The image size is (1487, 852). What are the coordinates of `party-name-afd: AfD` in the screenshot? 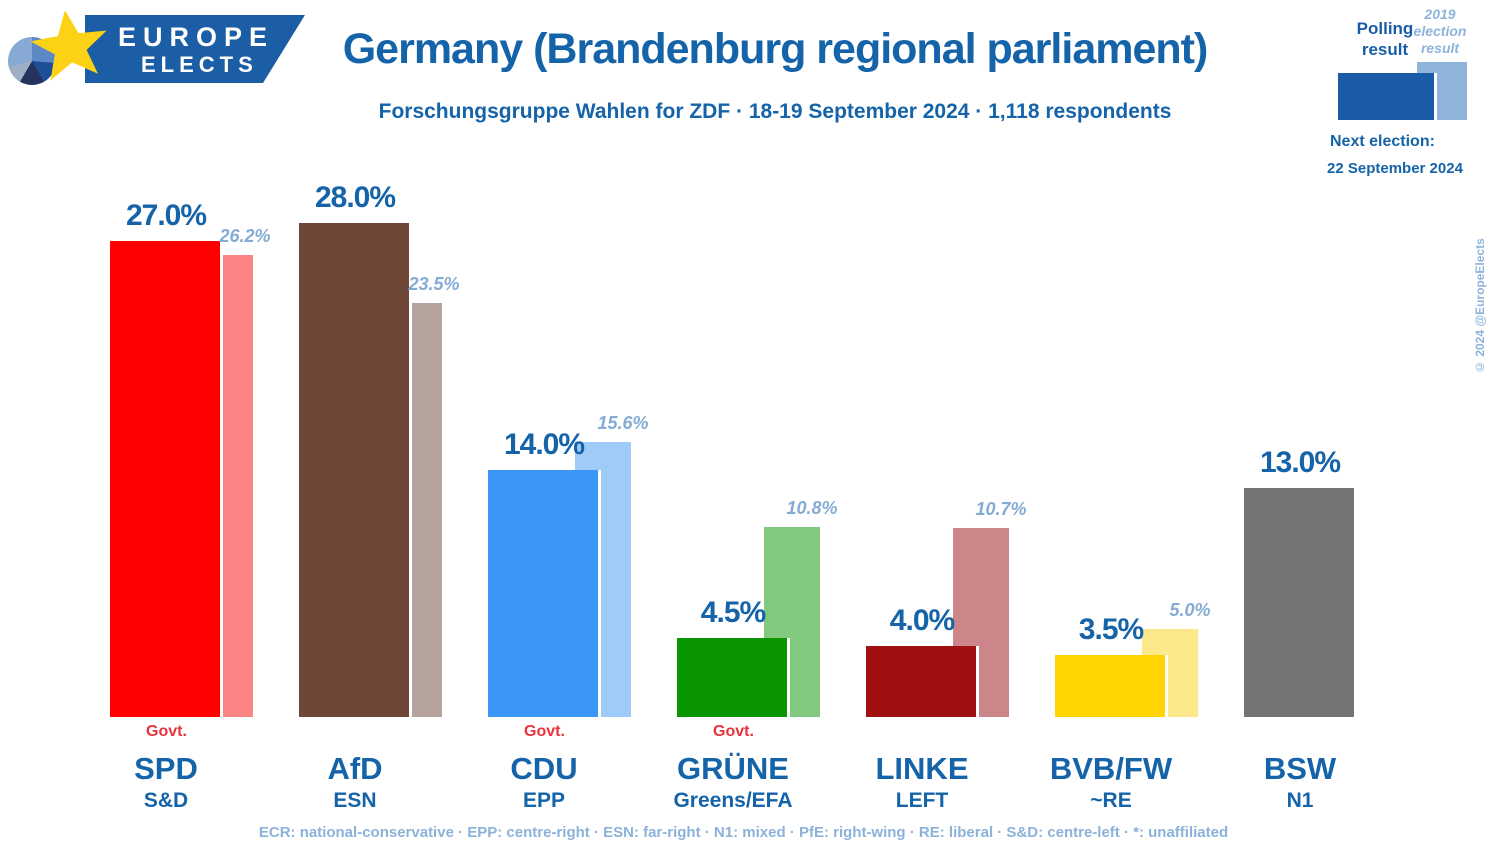 It's located at (355, 768).